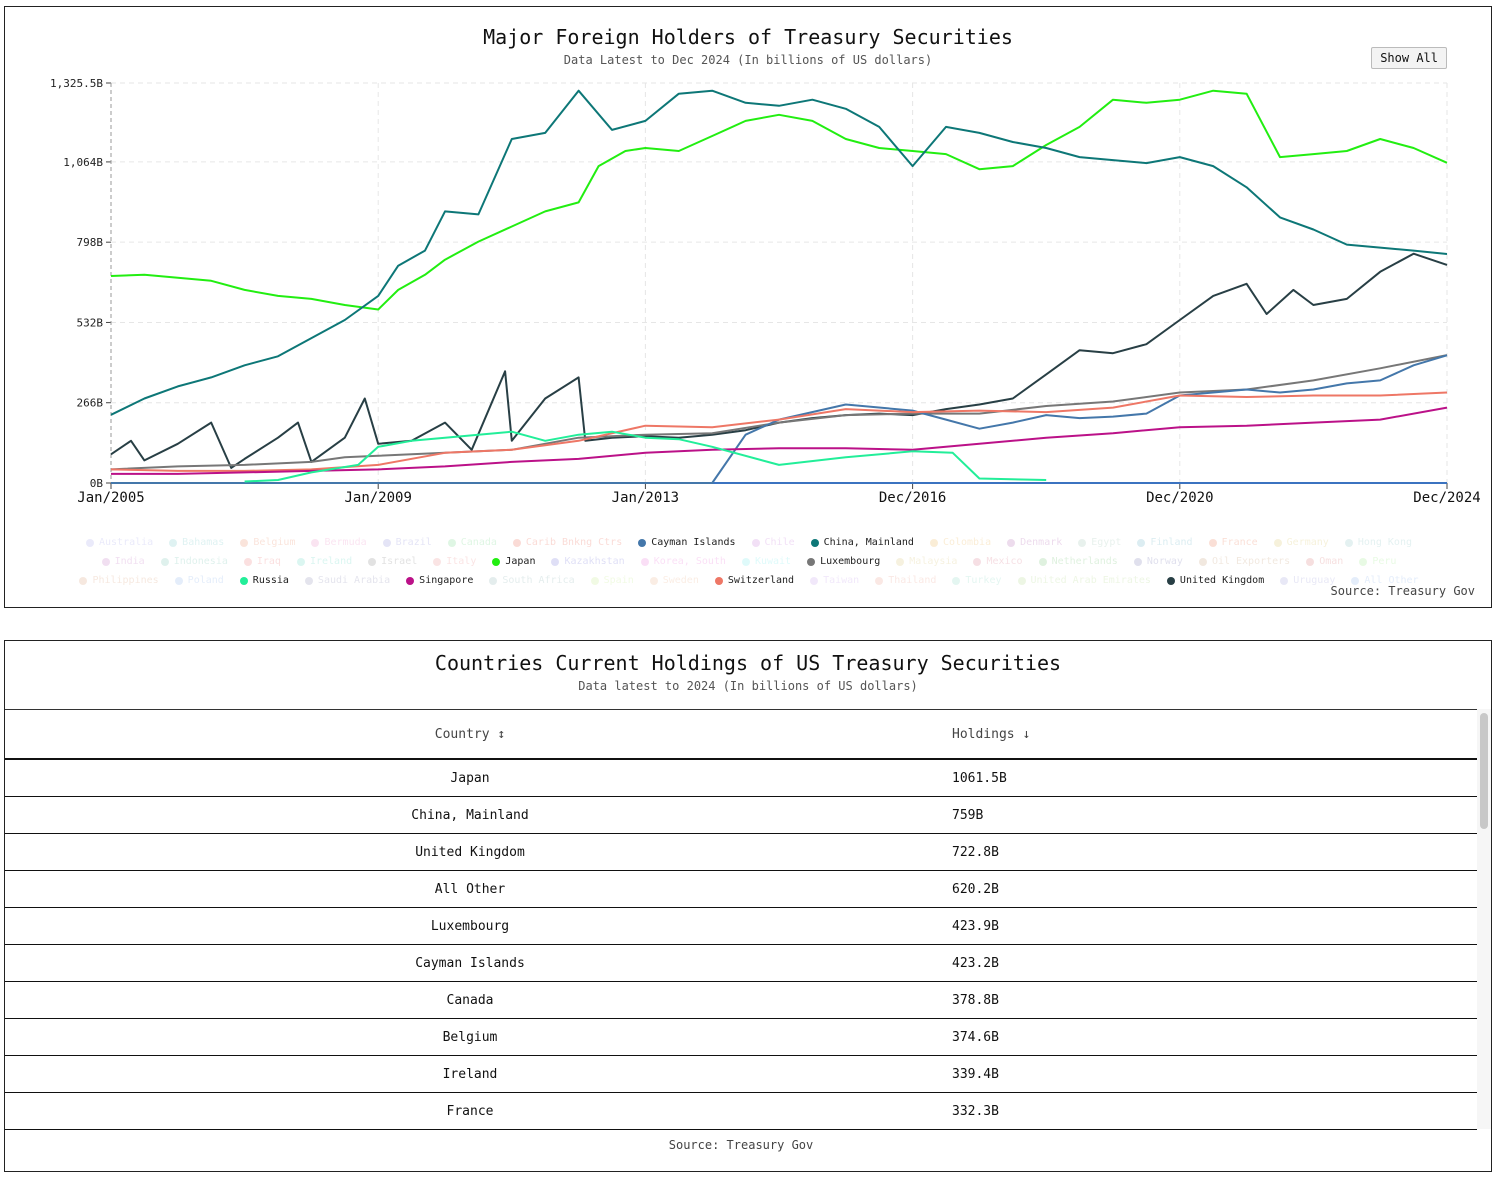 Image resolution: width=1504 pixels, height=1180 pixels. Describe the element at coordinates (680, 580) in the screenshot. I see `legend-label: Sweden` at that location.